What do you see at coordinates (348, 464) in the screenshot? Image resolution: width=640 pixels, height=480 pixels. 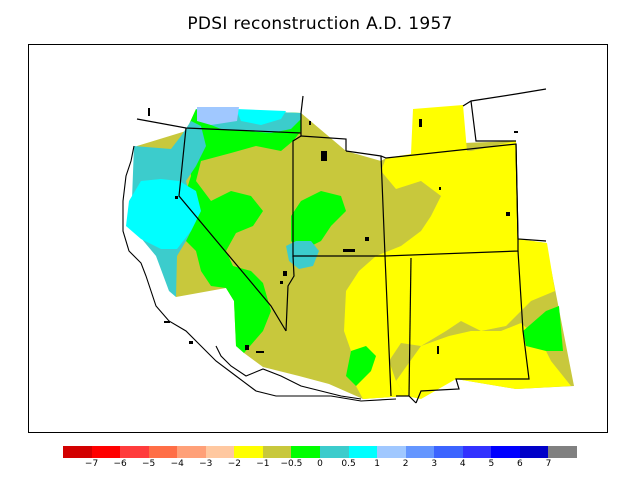 I see `colorbar-tick-label: 0.5` at bounding box center [348, 464].